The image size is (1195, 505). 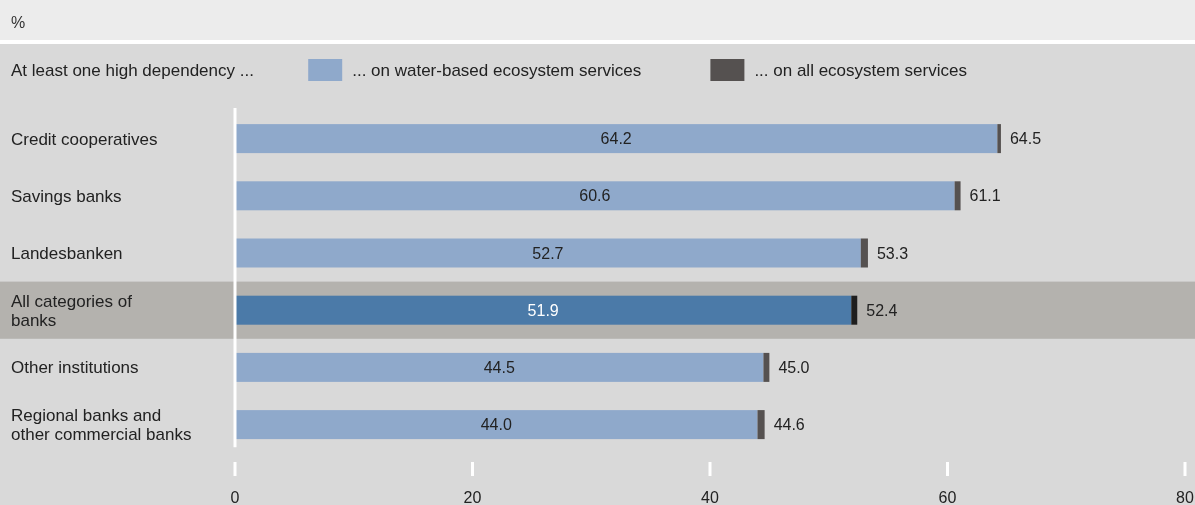 I want to click on data-label: 44.5, so click(x=499, y=367).